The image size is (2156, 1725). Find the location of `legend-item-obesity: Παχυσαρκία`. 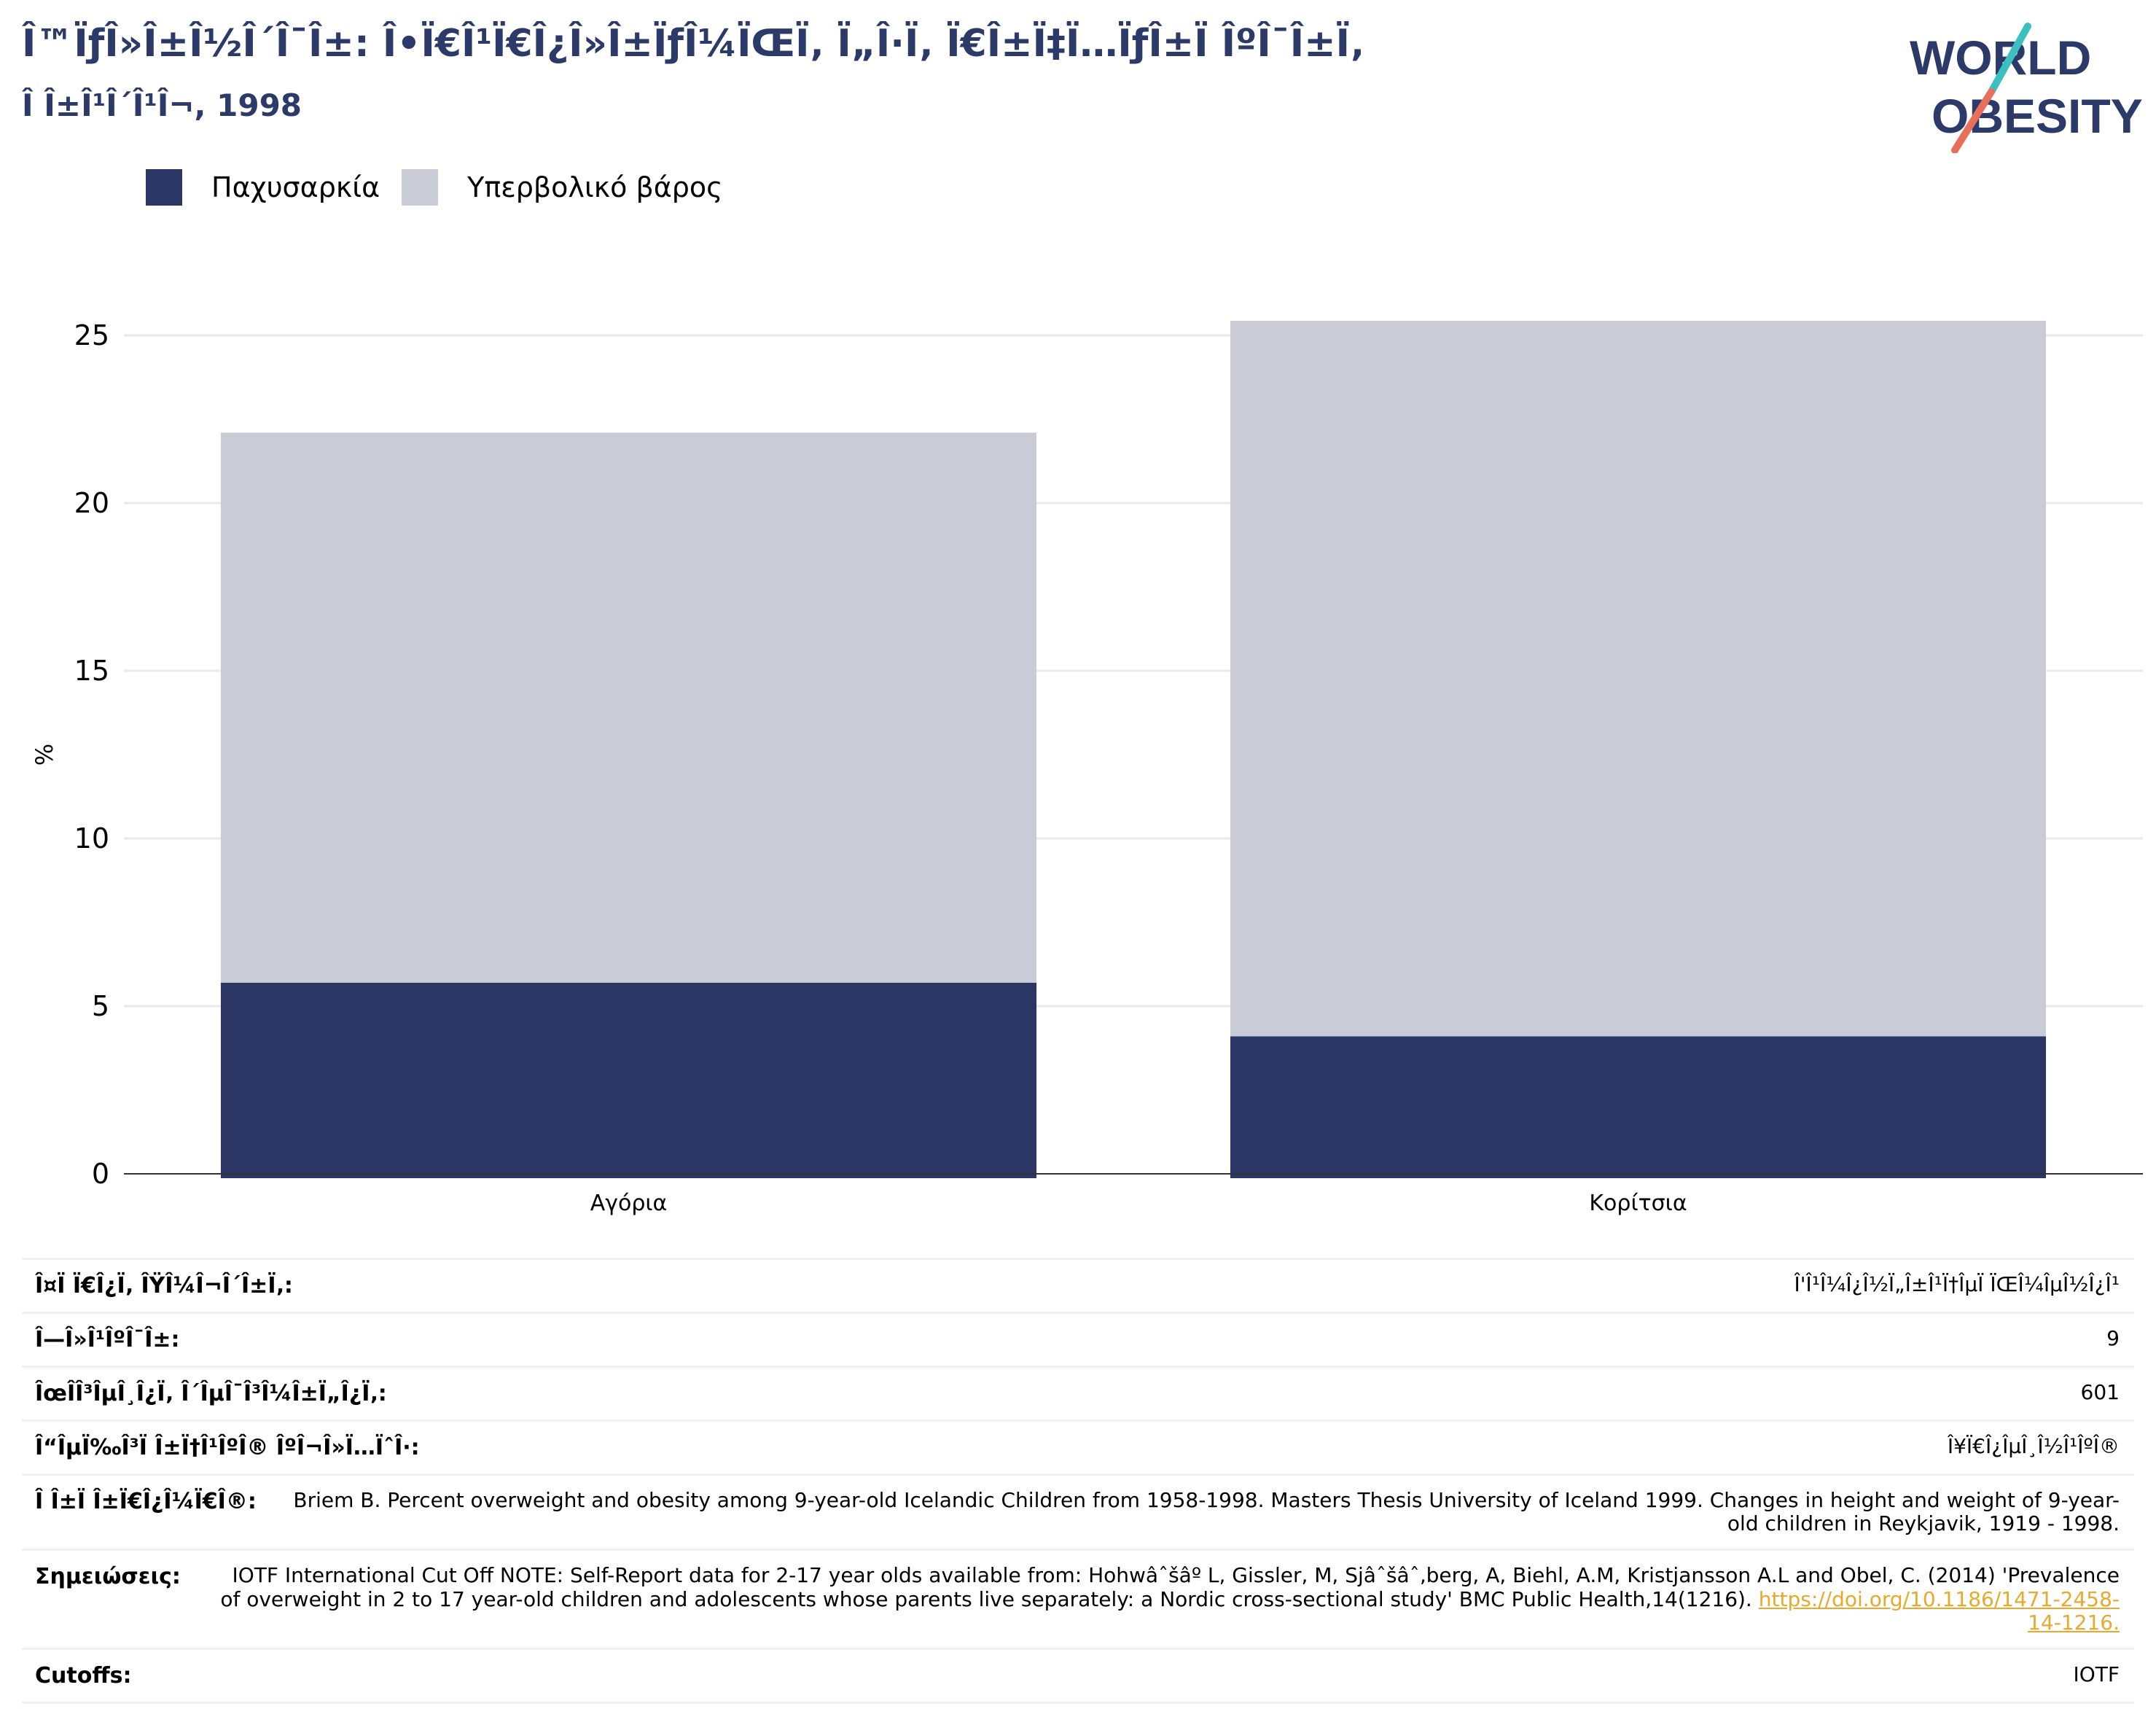

legend-item-obesity: Παχυσαρκία is located at coordinates (263, 188).